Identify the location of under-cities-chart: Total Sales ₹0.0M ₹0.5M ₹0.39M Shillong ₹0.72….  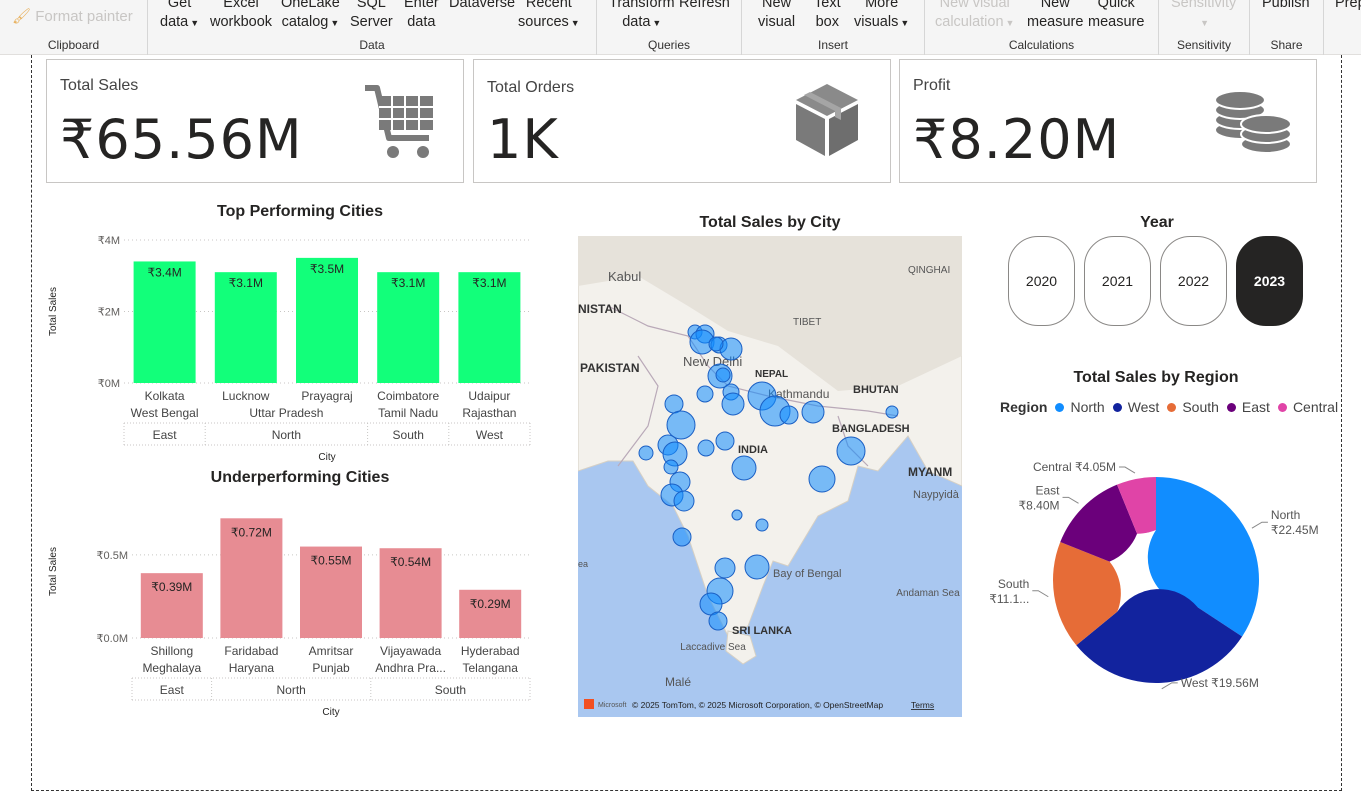
(290, 610).